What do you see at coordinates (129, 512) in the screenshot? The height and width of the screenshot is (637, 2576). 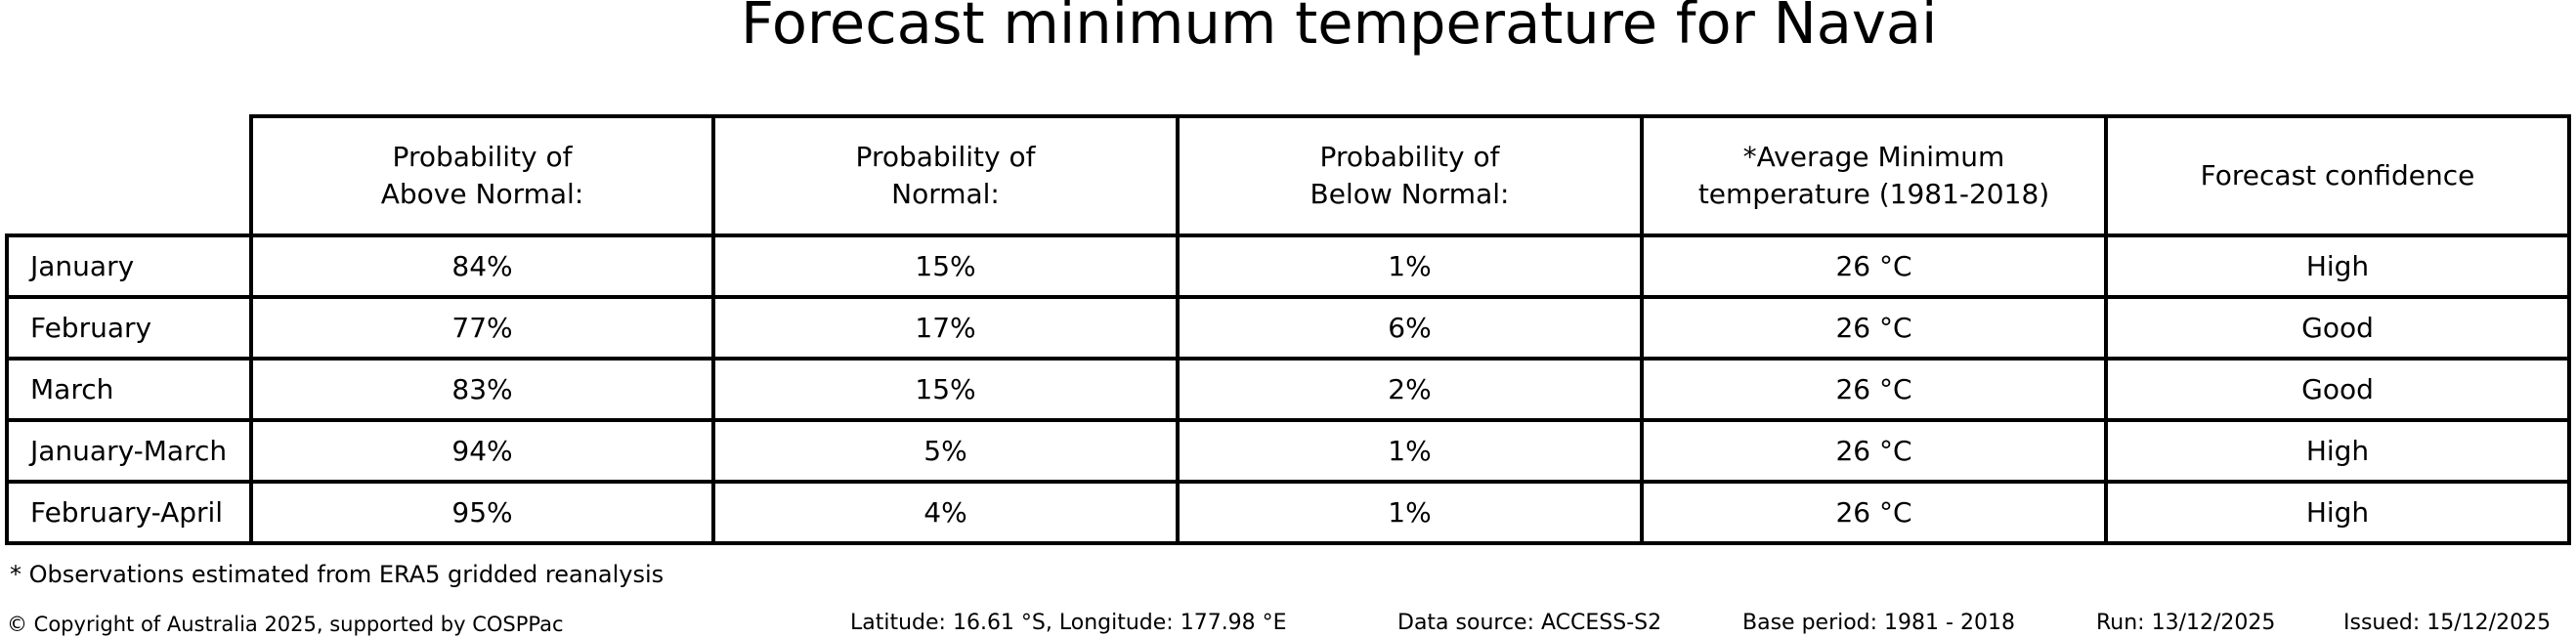 I see `period-label: February-April` at bounding box center [129, 512].